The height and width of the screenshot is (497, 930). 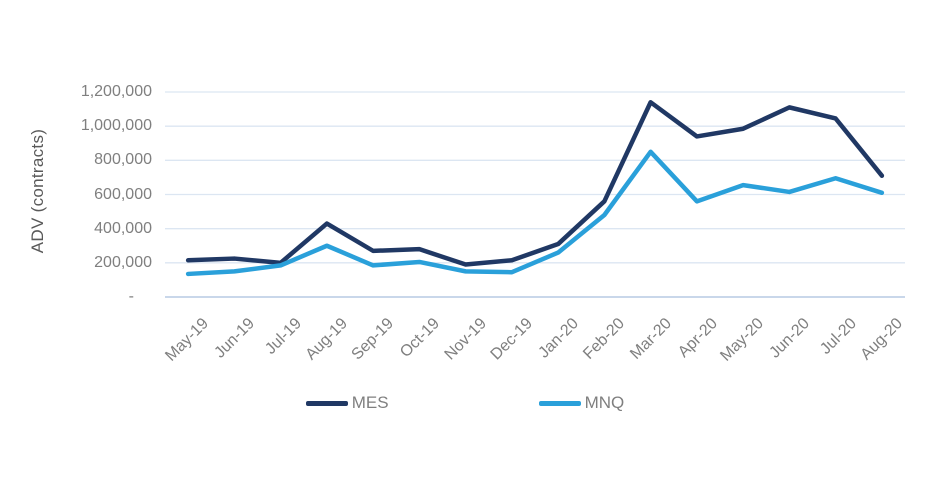 I want to click on legend: MES MNQ, so click(x=465, y=403).